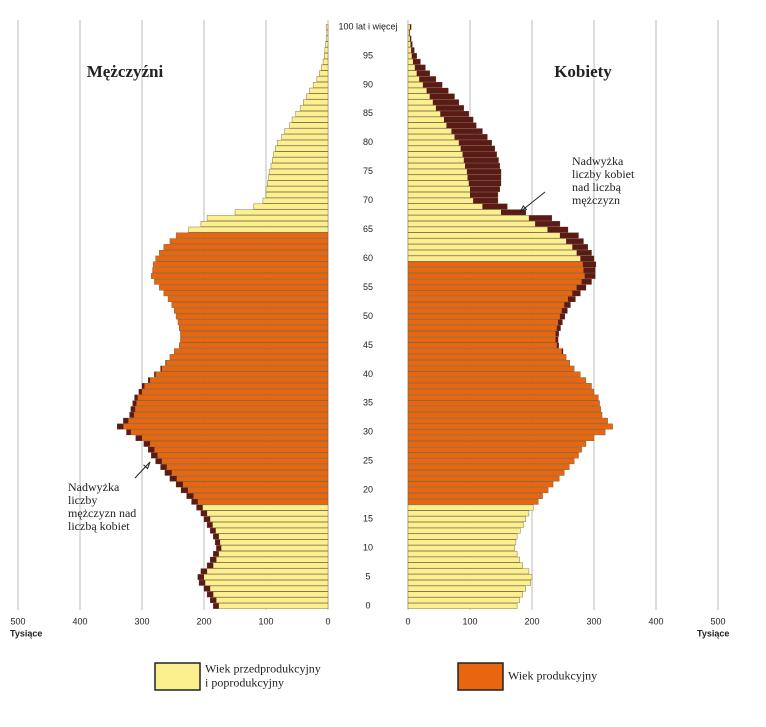 This screenshot has height=727, width=766. Describe the element at coordinates (596, 200) in the screenshot. I see `annotation: mężczyzn` at that location.